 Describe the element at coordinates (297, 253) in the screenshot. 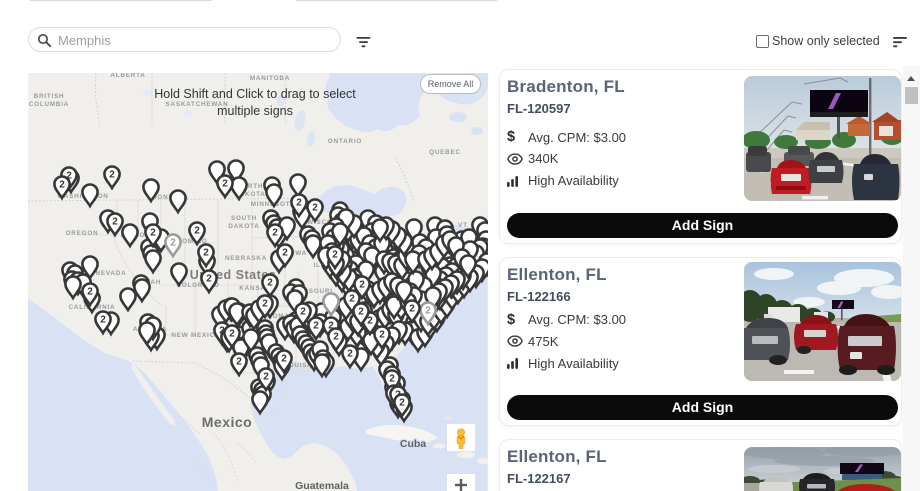

I see `svg-text: IOWA` at that location.